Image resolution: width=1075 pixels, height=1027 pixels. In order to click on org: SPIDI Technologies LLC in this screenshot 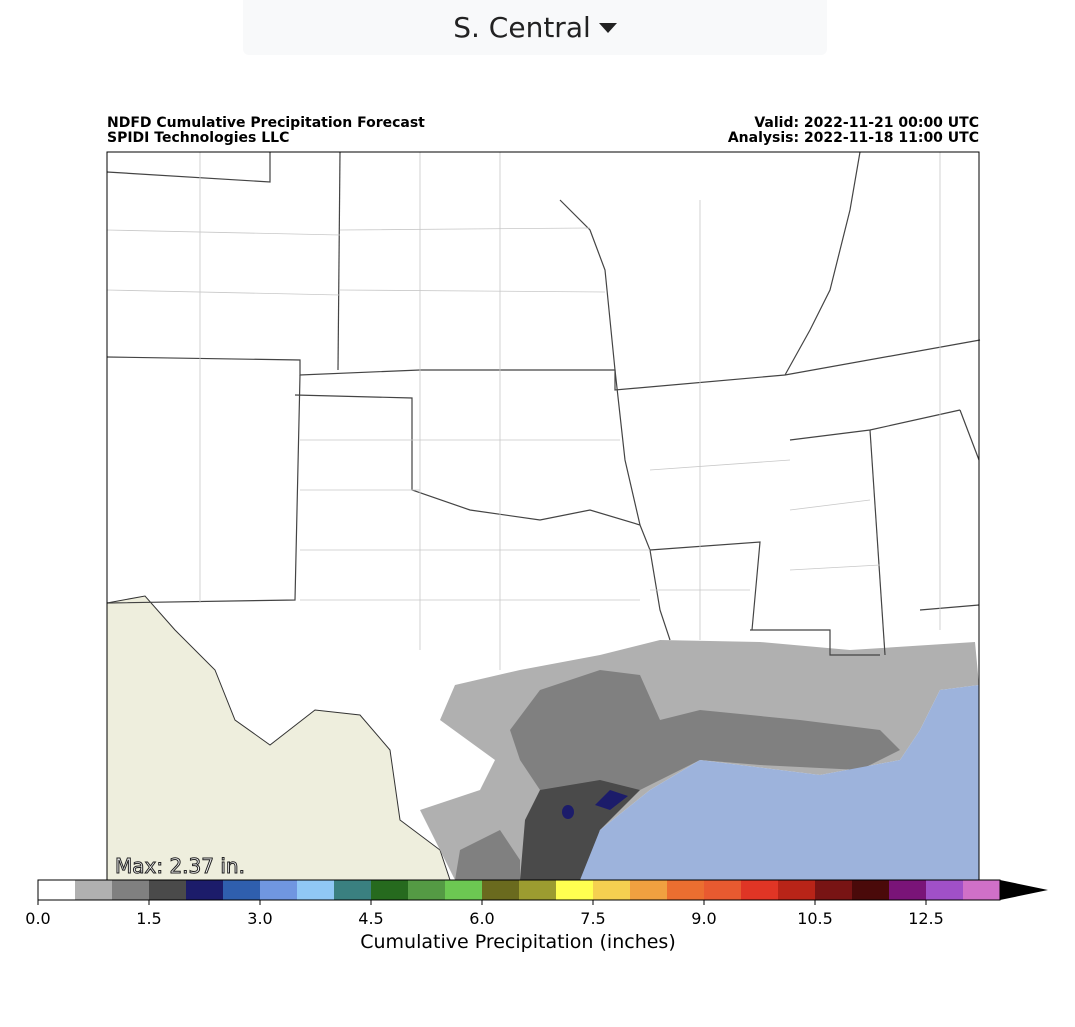, I will do `click(198, 138)`.